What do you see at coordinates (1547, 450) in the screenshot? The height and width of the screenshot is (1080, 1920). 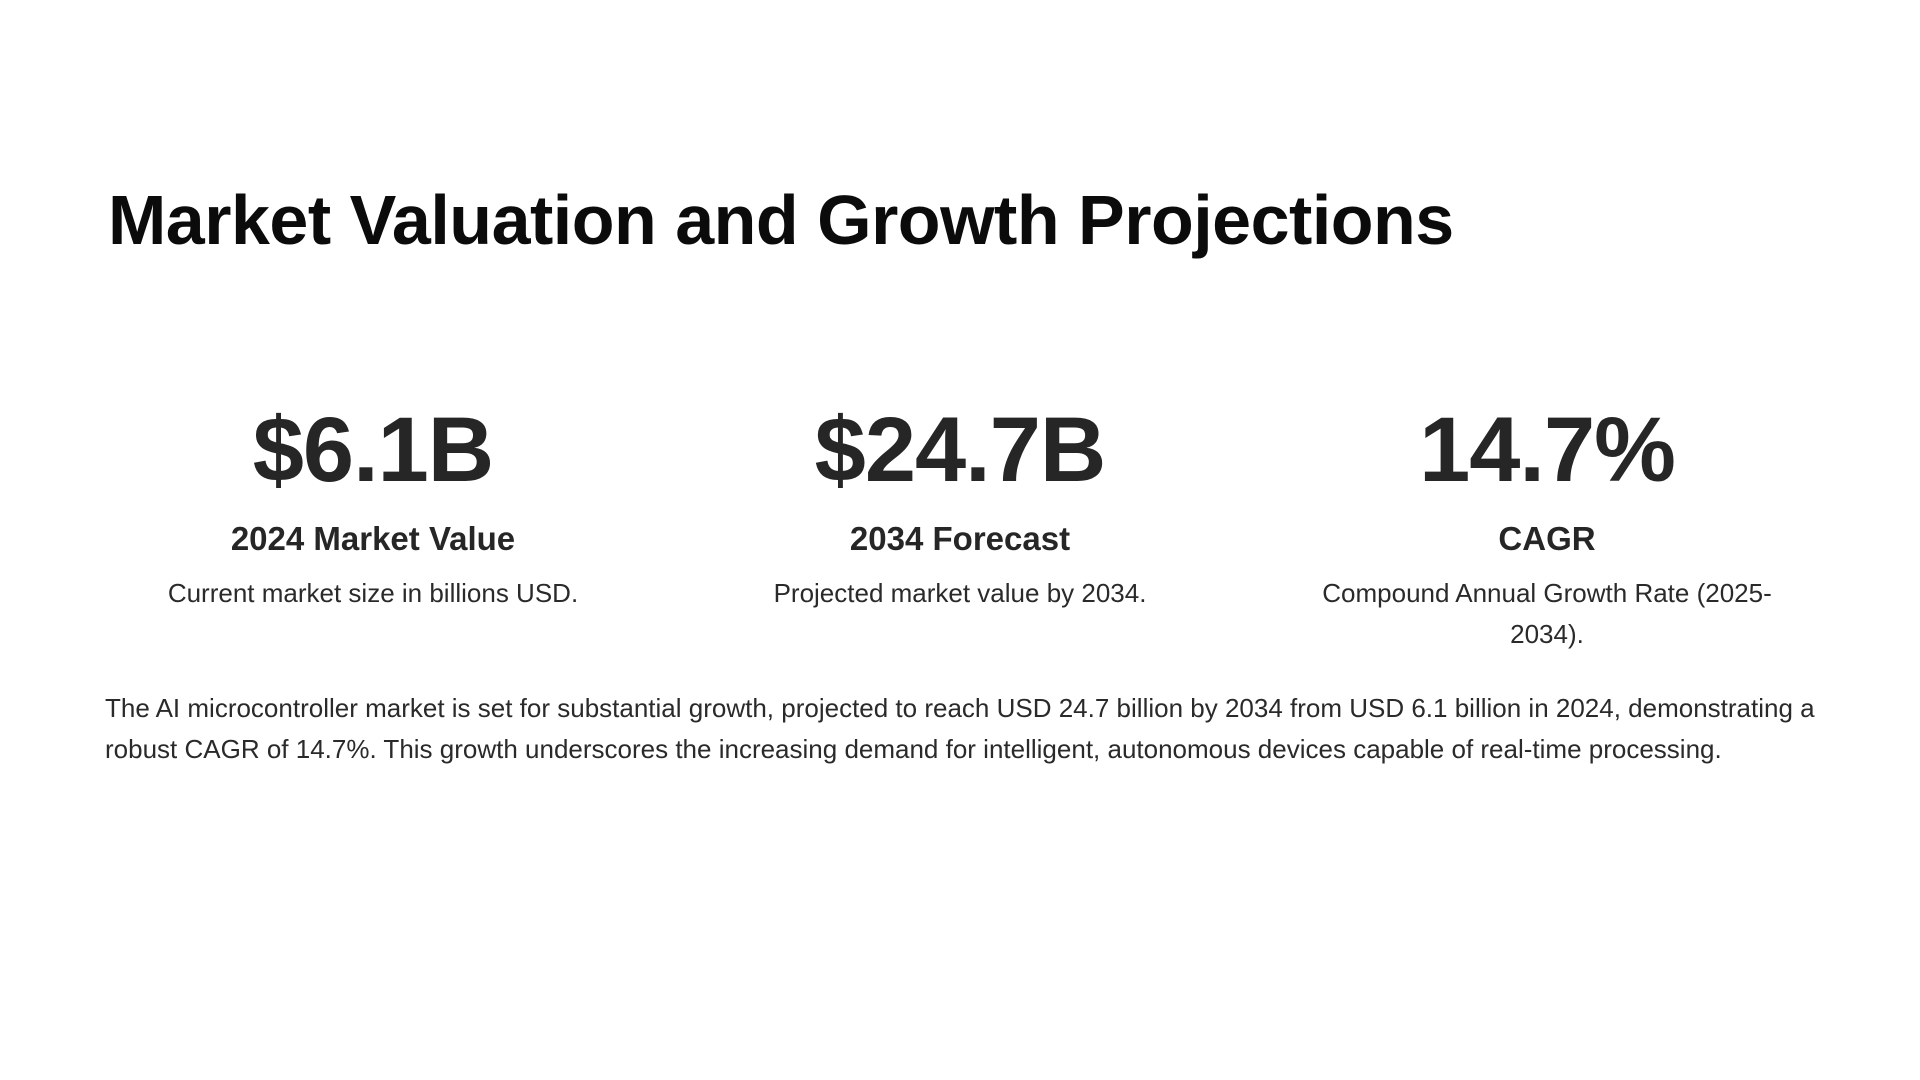 I see `stat-value: 14.7%` at bounding box center [1547, 450].